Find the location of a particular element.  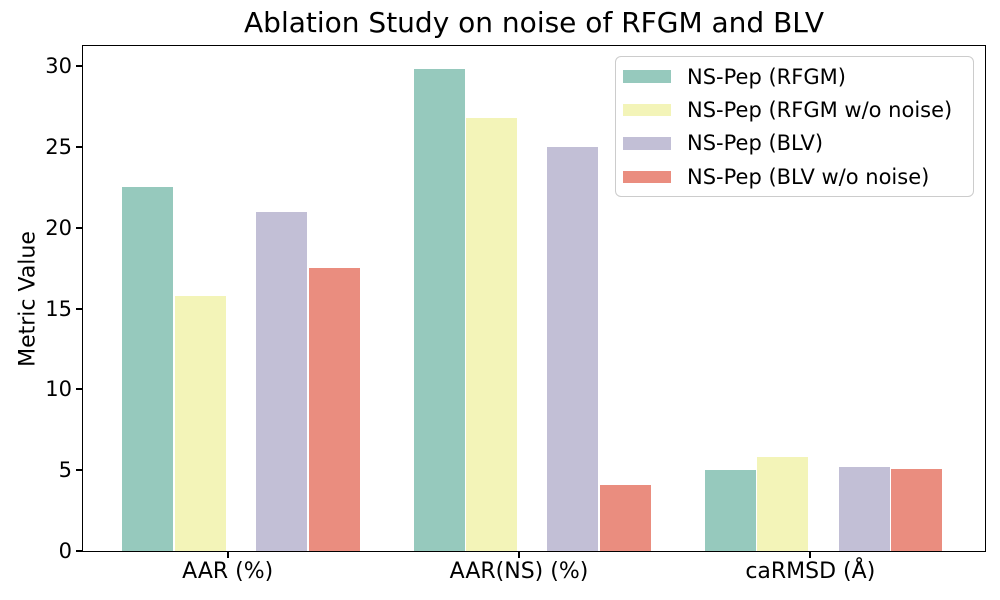

bar-series3-cat3 is located at coordinates (864, 508).